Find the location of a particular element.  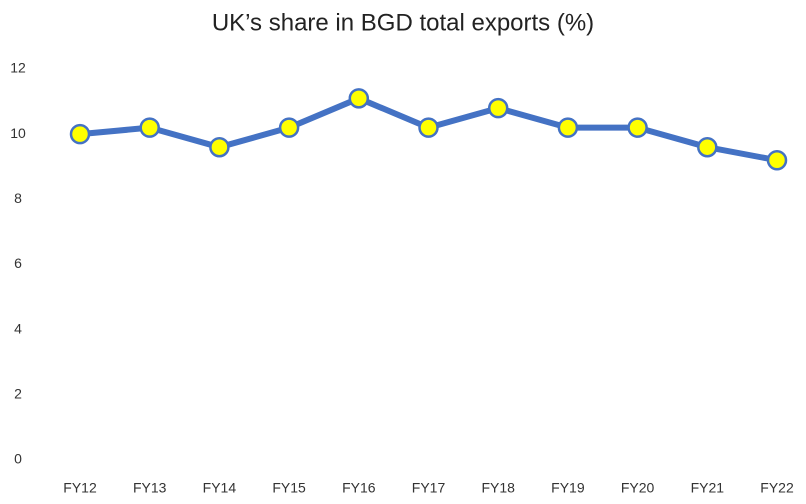

y-tick-label: 2 is located at coordinates (18, 394).